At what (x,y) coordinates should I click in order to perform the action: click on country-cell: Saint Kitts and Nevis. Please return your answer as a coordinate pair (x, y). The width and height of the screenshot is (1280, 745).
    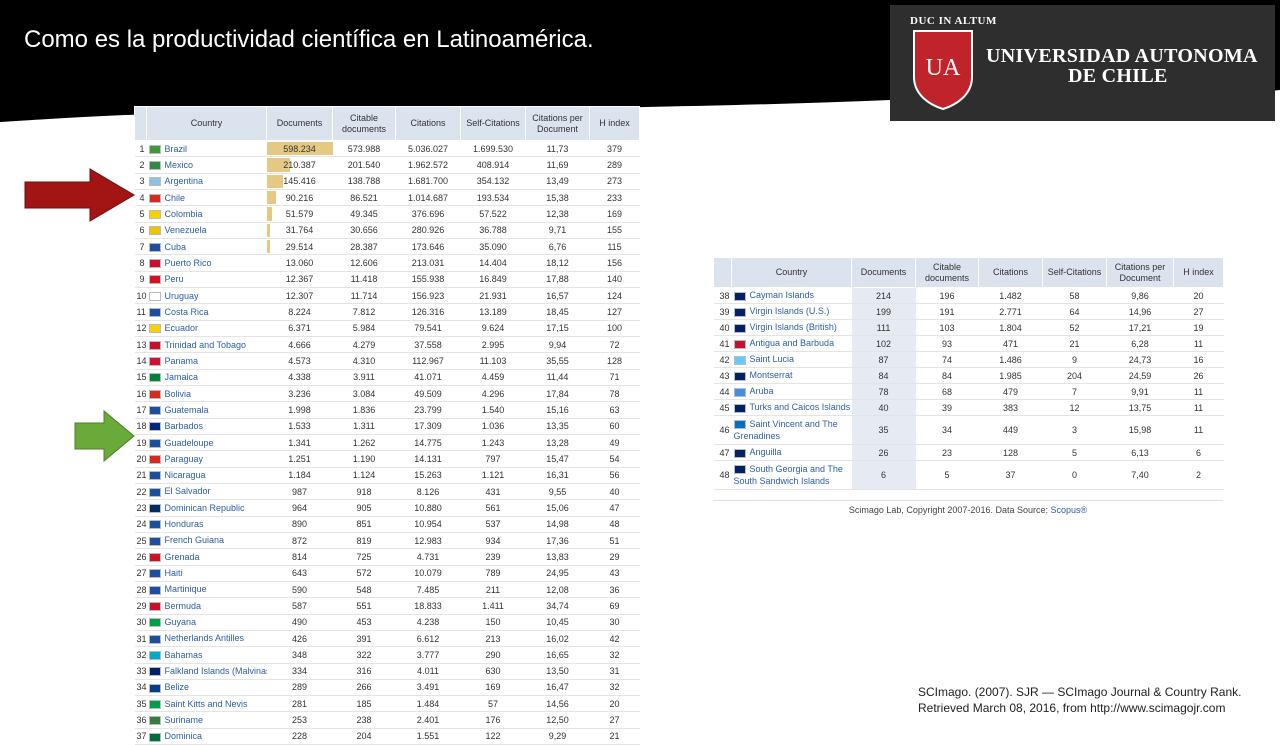
    Looking at the image, I should click on (206, 704).